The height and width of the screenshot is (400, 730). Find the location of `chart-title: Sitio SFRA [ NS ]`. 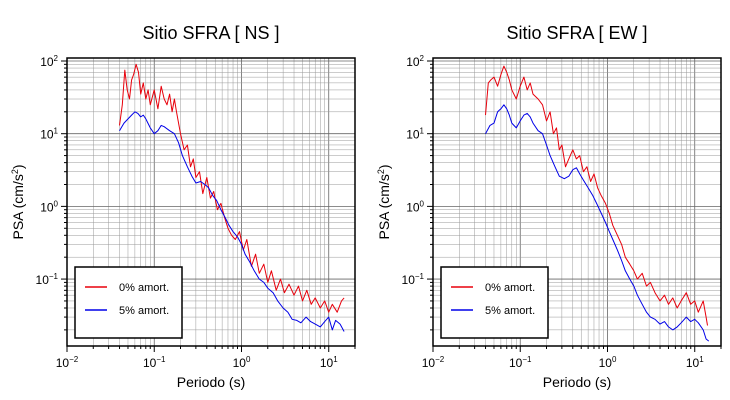

chart-title: Sitio SFRA [ NS ] is located at coordinates (210, 33).